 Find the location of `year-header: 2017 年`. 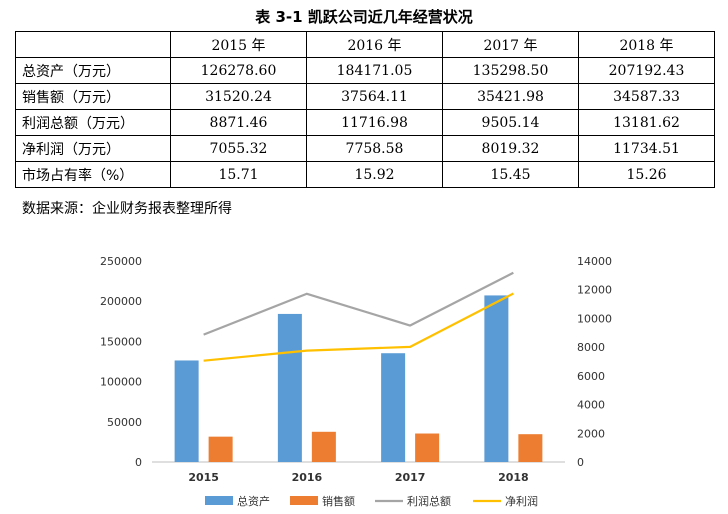

year-header: 2017 年 is located at coordinates (510, 44).